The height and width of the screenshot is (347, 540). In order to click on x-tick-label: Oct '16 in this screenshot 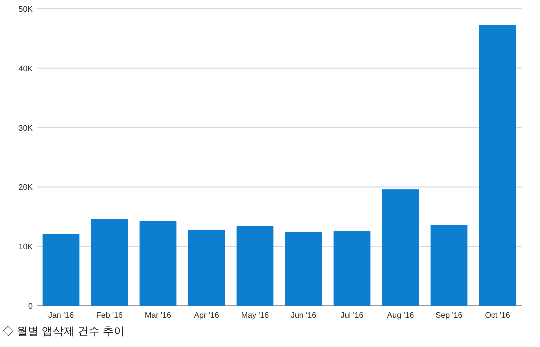, I will do `click(498, 315)`.